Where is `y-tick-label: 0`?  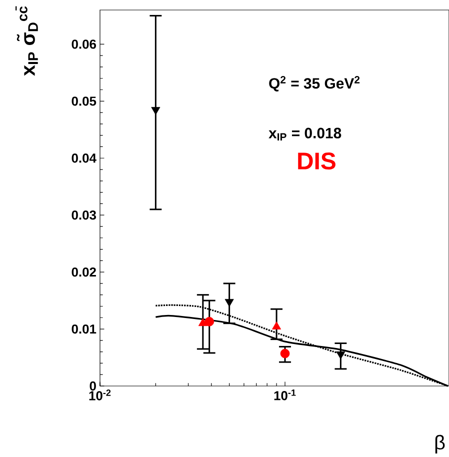 y-tick-label: 0 is located at coordinates (93, 386).